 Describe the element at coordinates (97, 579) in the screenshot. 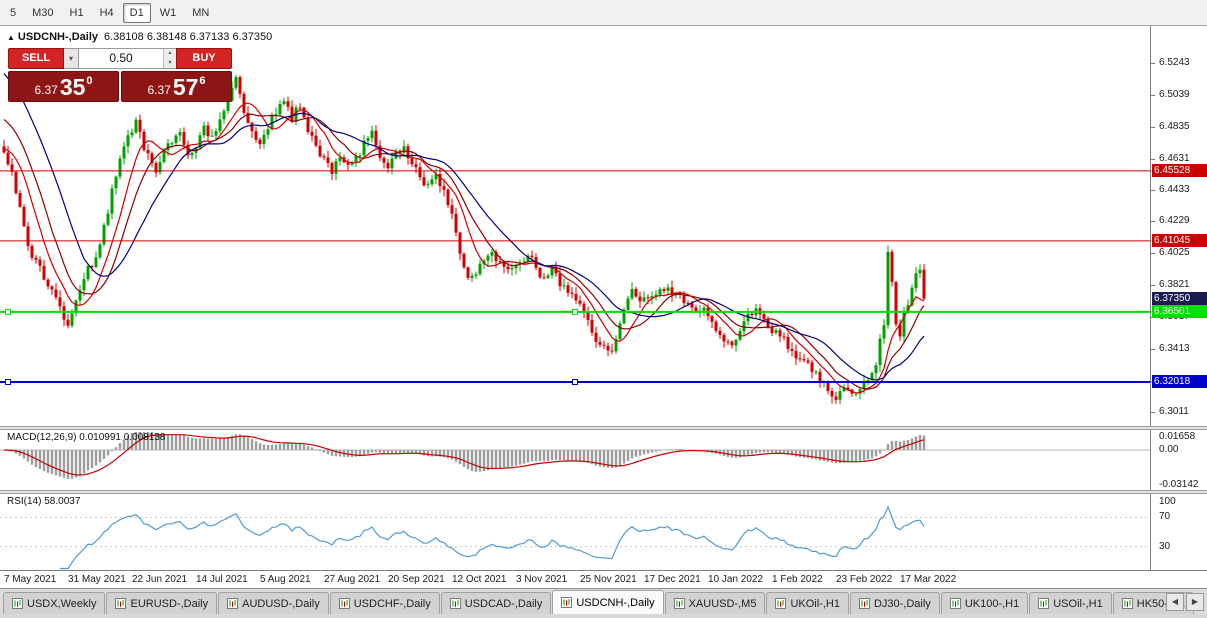

I see `date-axis-label: 31 May 2021` at that location.